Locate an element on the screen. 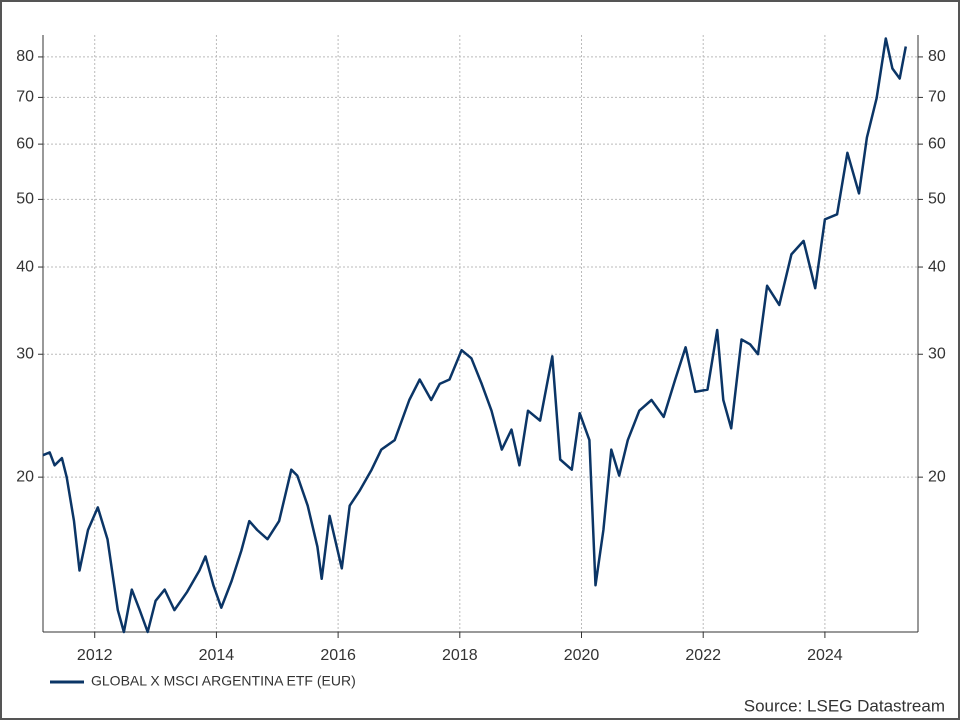  x-tick-label: 2024 is located at coordinates (825, 655).